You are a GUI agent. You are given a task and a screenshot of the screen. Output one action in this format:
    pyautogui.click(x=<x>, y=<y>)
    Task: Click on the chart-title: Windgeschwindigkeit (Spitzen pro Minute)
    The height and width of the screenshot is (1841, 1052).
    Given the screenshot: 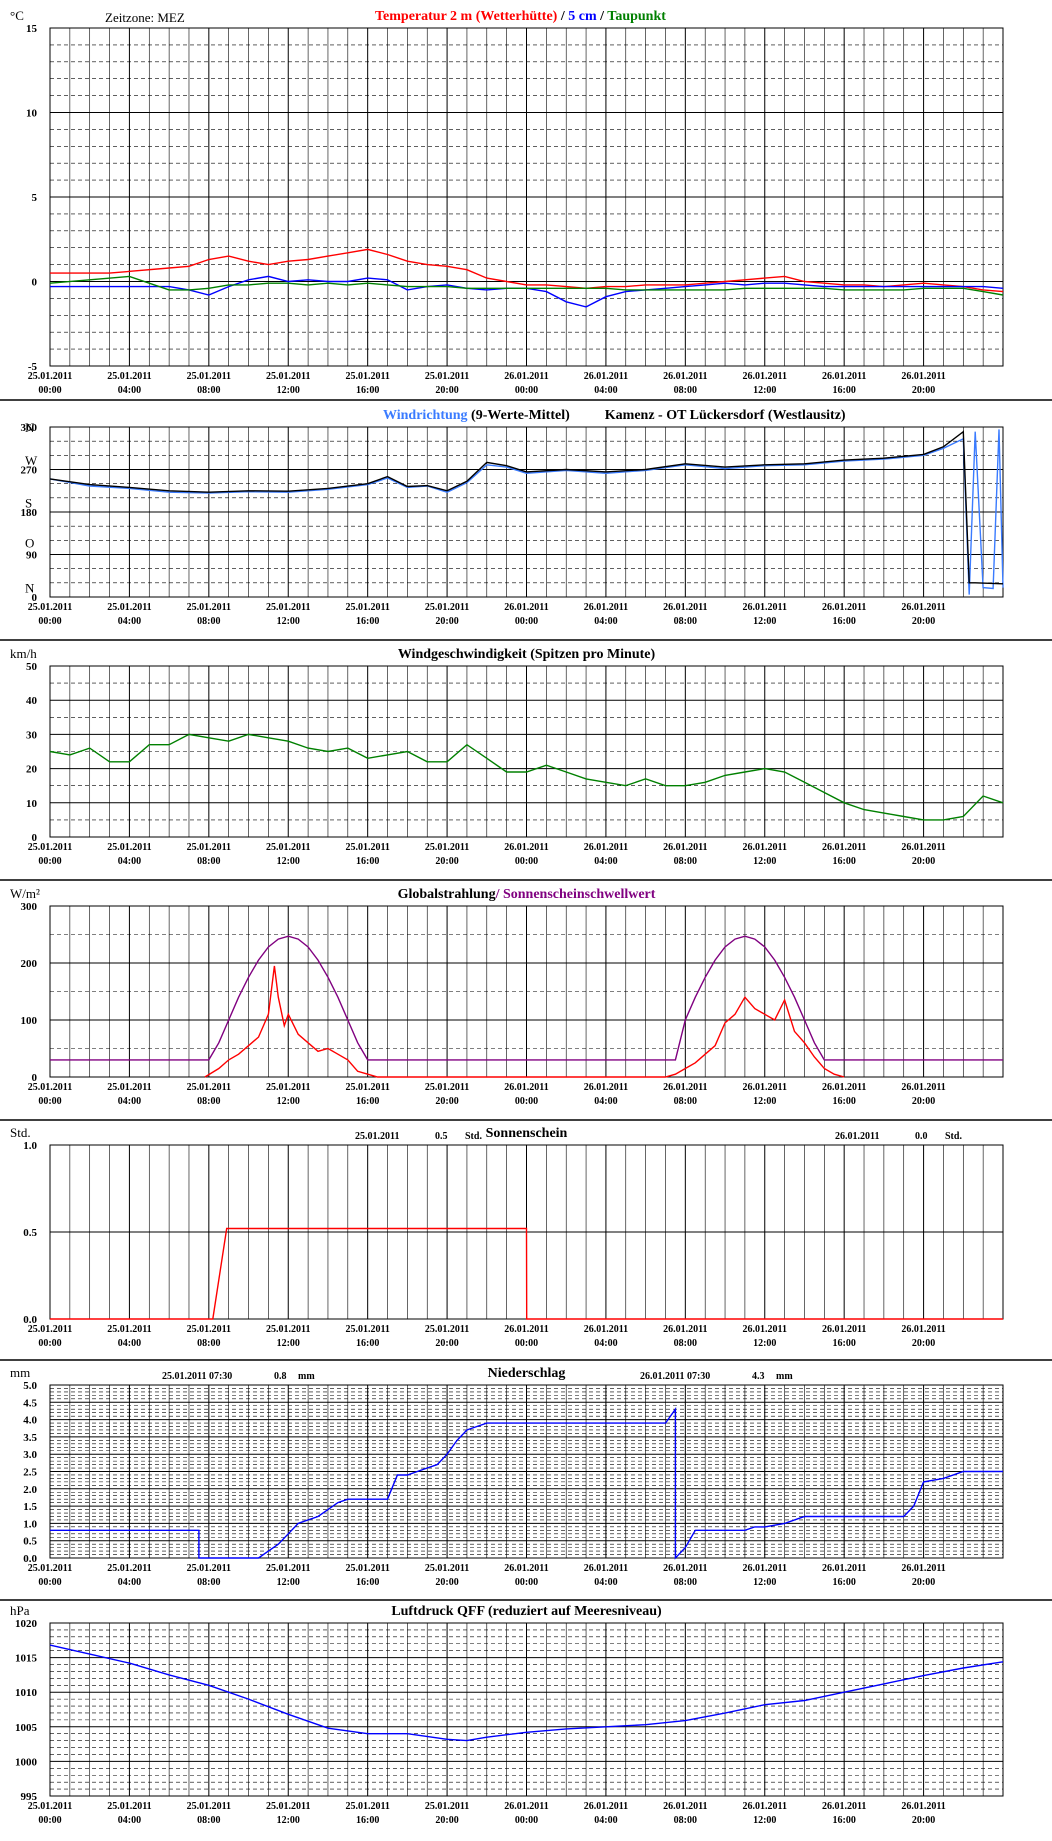 What is the action you would take?
    pyautogui.click(x=527, y=654)
    